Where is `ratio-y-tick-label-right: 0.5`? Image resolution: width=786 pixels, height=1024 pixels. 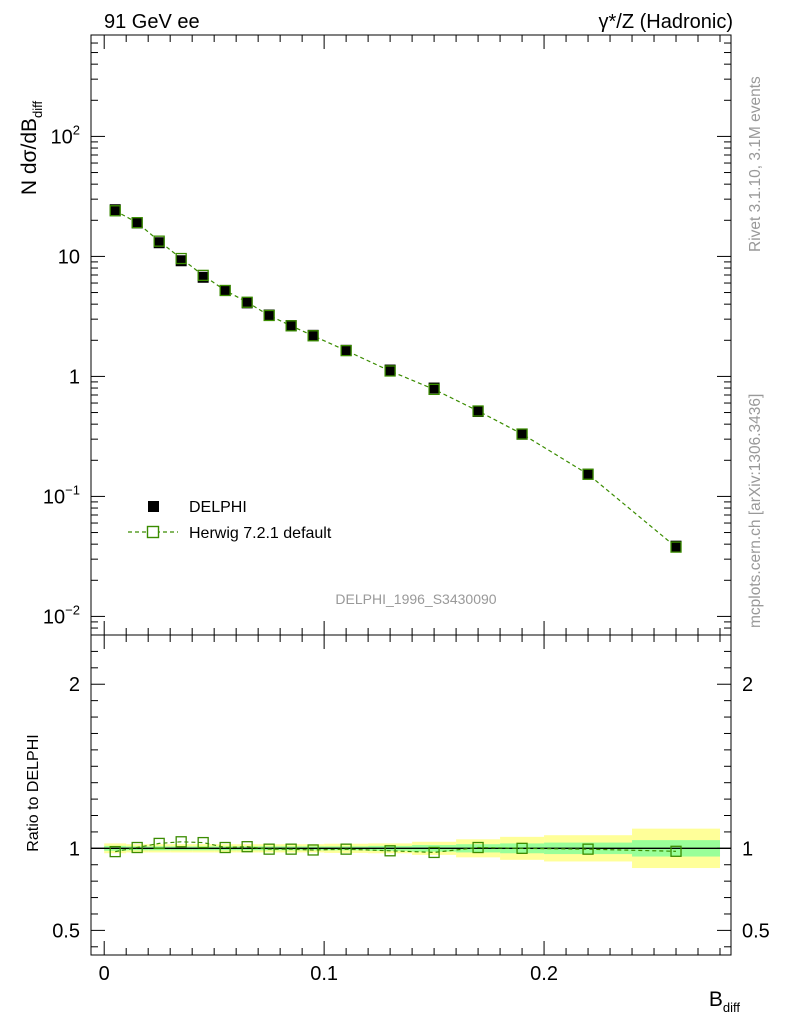
ratio-y-tick-label-right: 0.5 is located at coordinates (756, 931).